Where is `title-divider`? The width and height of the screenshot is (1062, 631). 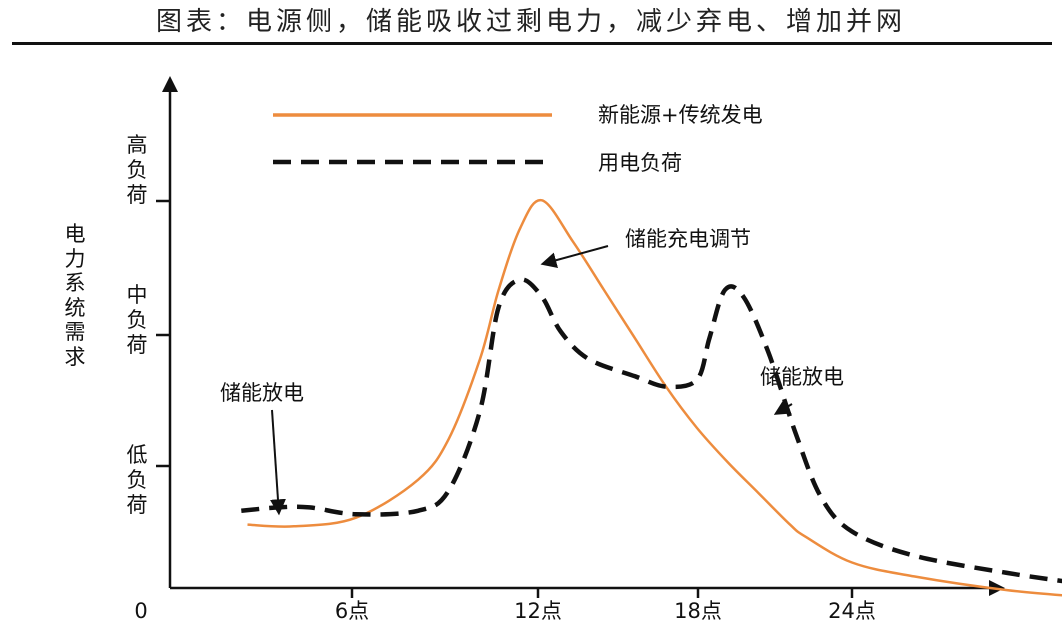
title-divider is located at coordinates (532, 43).